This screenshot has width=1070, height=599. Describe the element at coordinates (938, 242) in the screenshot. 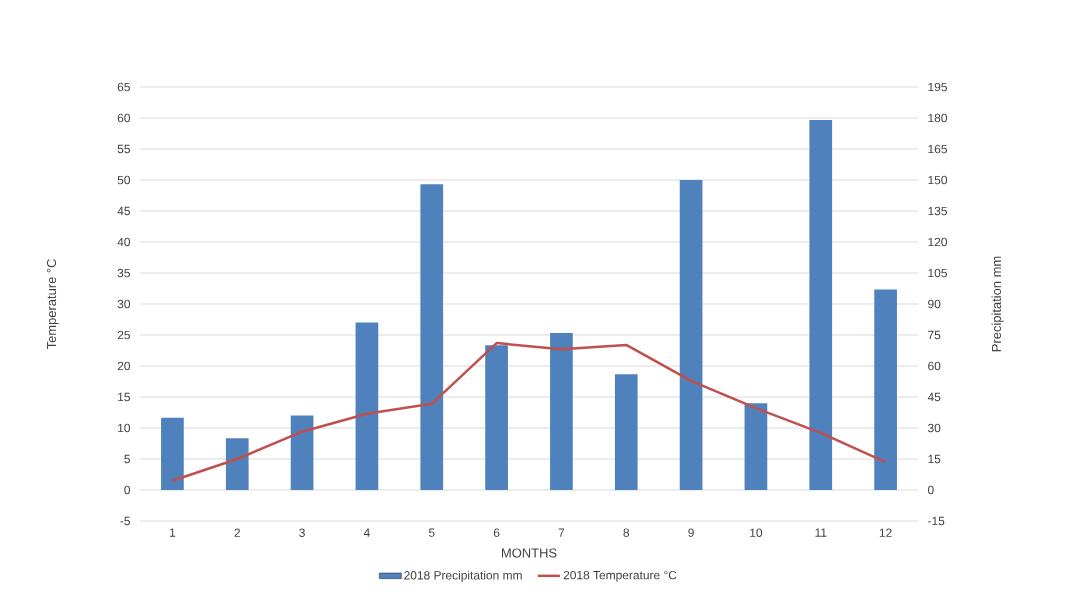

I see `y2-tick-label: 120` at that location.